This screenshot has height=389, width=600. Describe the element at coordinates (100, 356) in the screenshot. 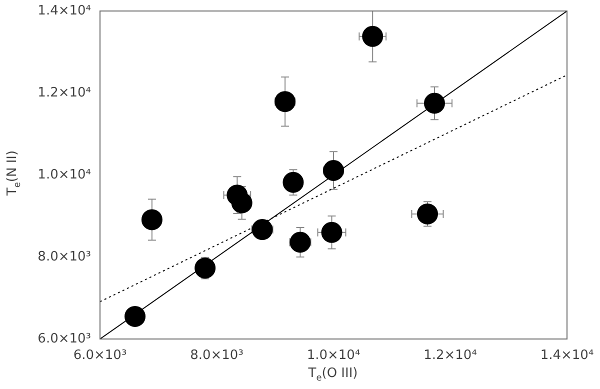

I see `x-tick-label: 6.0×10³` at that location.